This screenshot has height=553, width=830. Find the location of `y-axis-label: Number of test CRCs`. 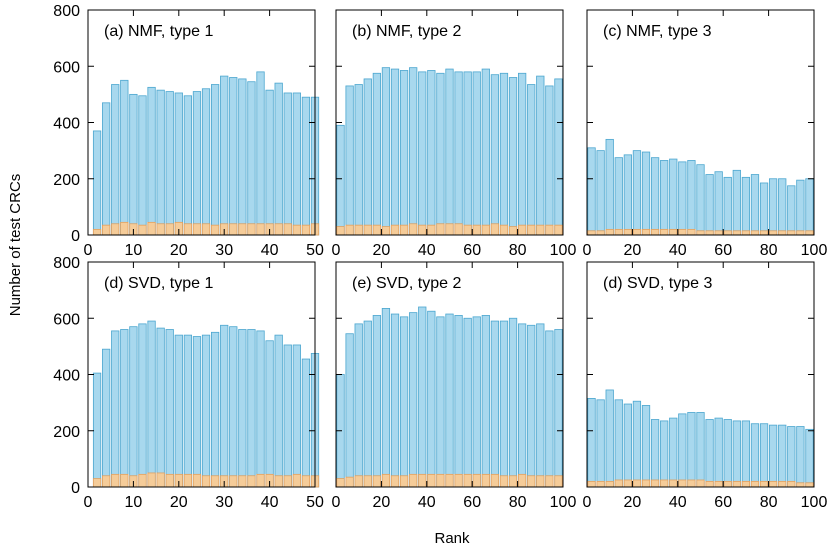

y-axis-label: Number of test CRCs is located at coordinates (15, 245).